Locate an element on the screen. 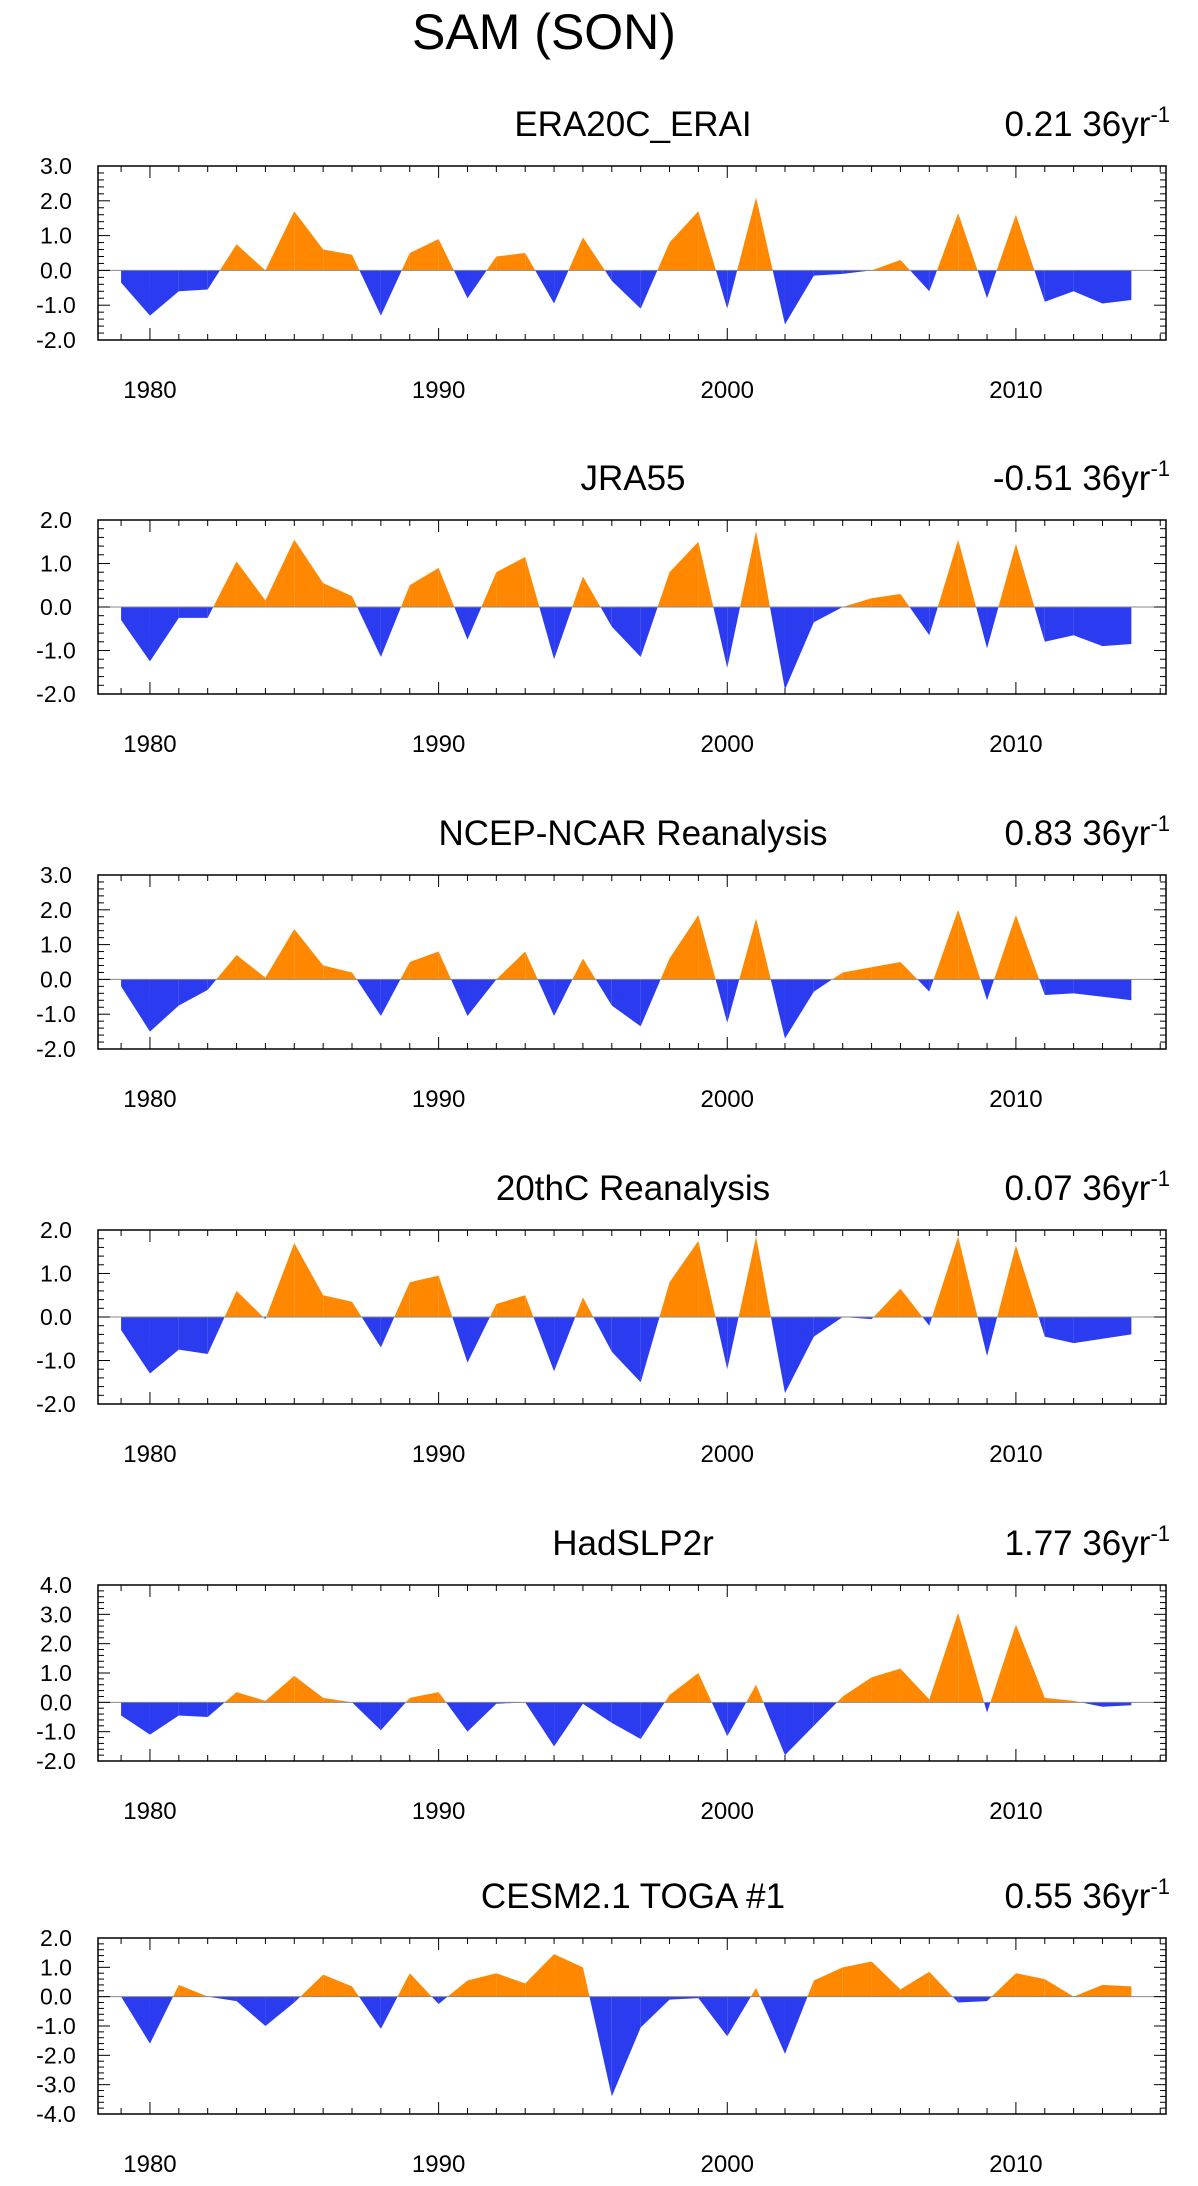  trend-label: -0.51 36yr-1 is located at coordinates (1081, 477).